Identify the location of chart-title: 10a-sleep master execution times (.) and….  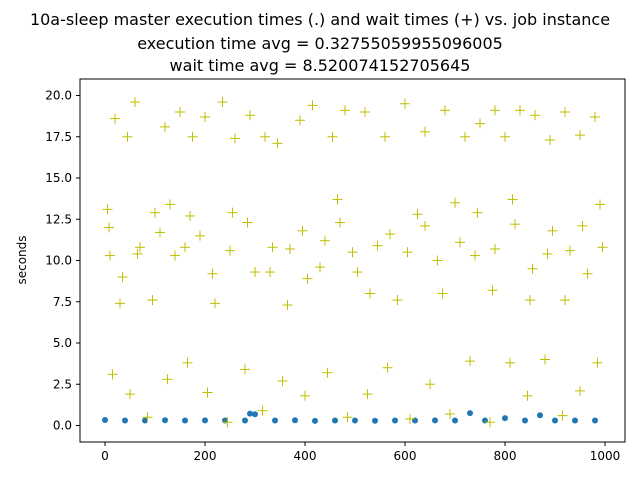
(320, 19).